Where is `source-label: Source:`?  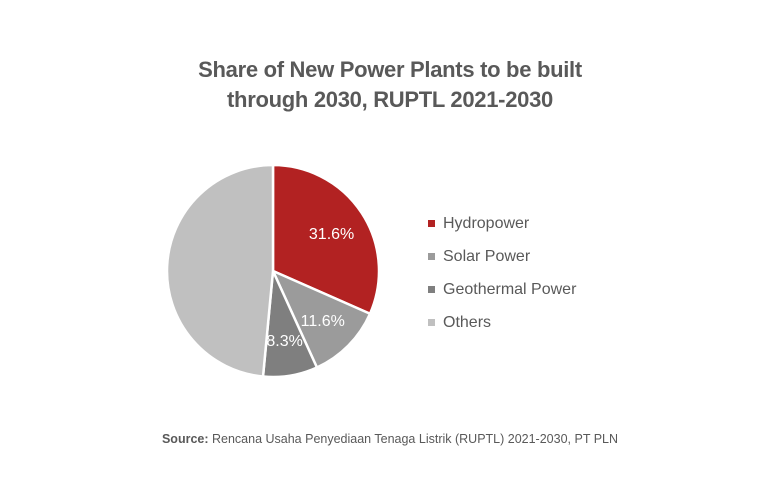
source-label: Source: is located at coordinates (185, 439).